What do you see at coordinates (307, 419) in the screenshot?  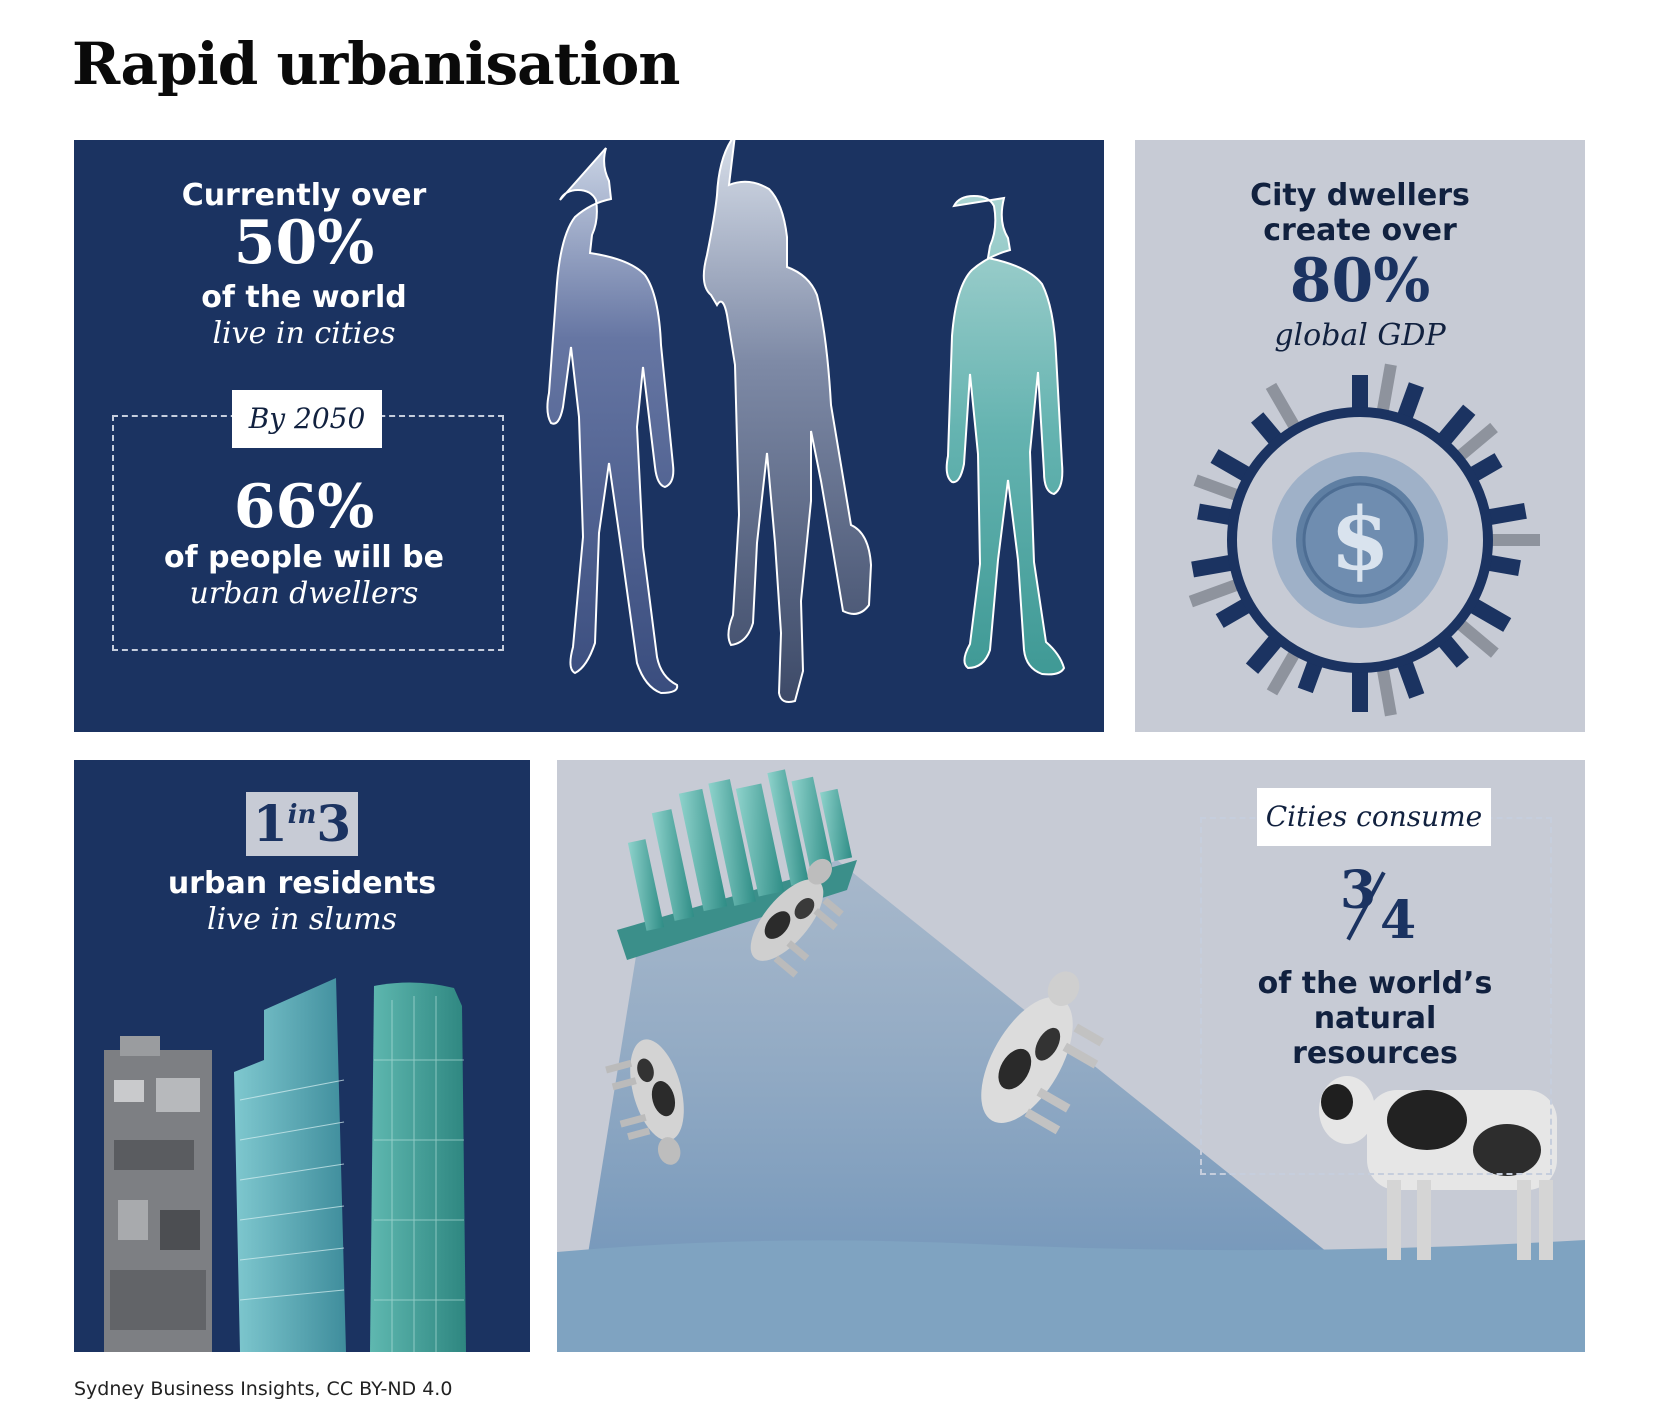 I see `by-2050-tag: By 2050` at bounding box center [307, 419].